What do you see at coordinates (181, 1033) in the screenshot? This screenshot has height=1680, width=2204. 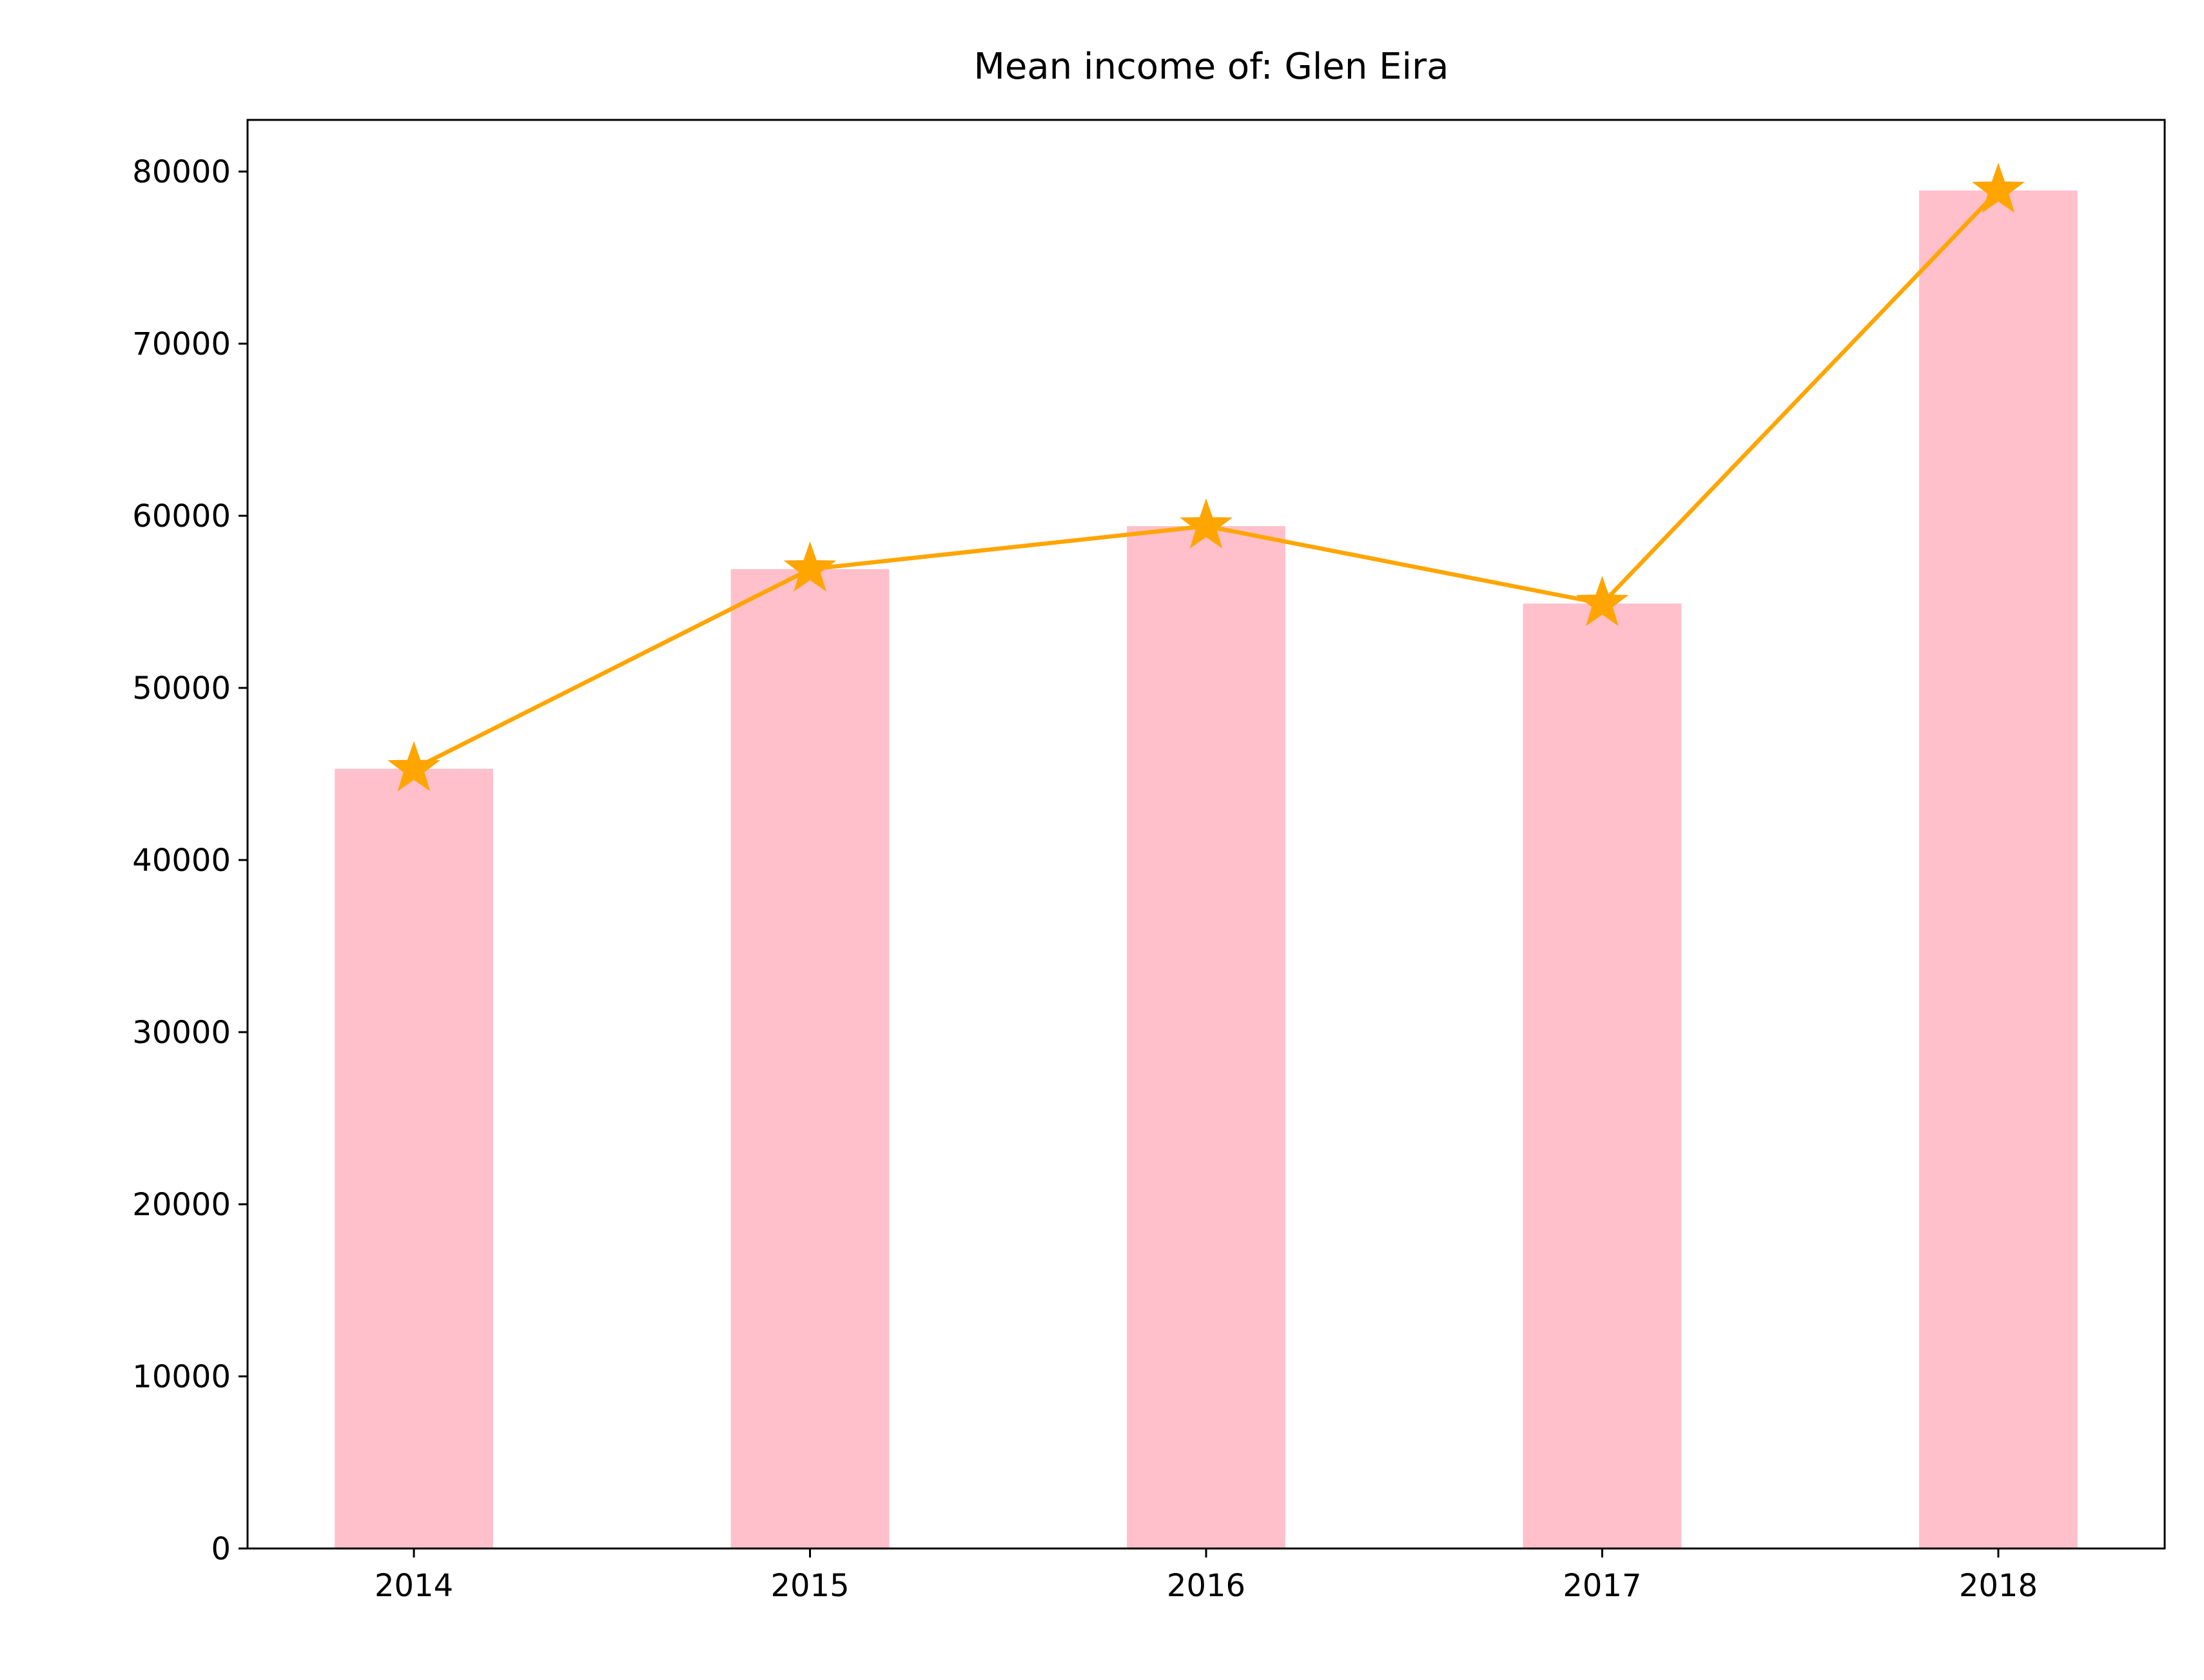 I see `y-tick-label-30000: 30000` at bounding box center [181, 1033].